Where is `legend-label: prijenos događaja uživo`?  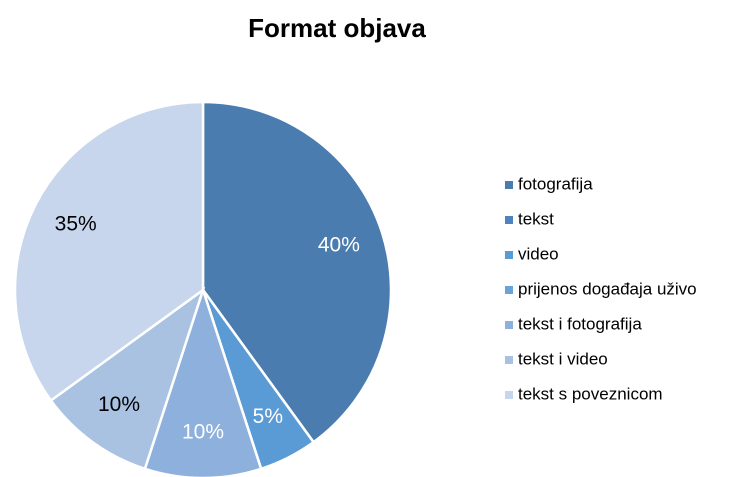
legend-label: prijenos događaja uživo is located at coordinates (607, 288).